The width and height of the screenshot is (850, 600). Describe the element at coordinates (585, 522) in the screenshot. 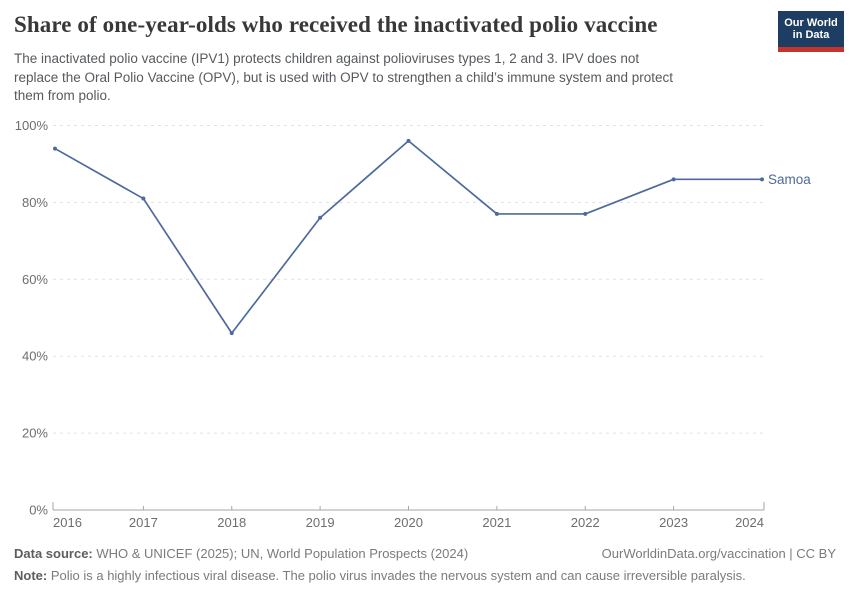

I see `x-tick-label-2022: 2022` at that location.